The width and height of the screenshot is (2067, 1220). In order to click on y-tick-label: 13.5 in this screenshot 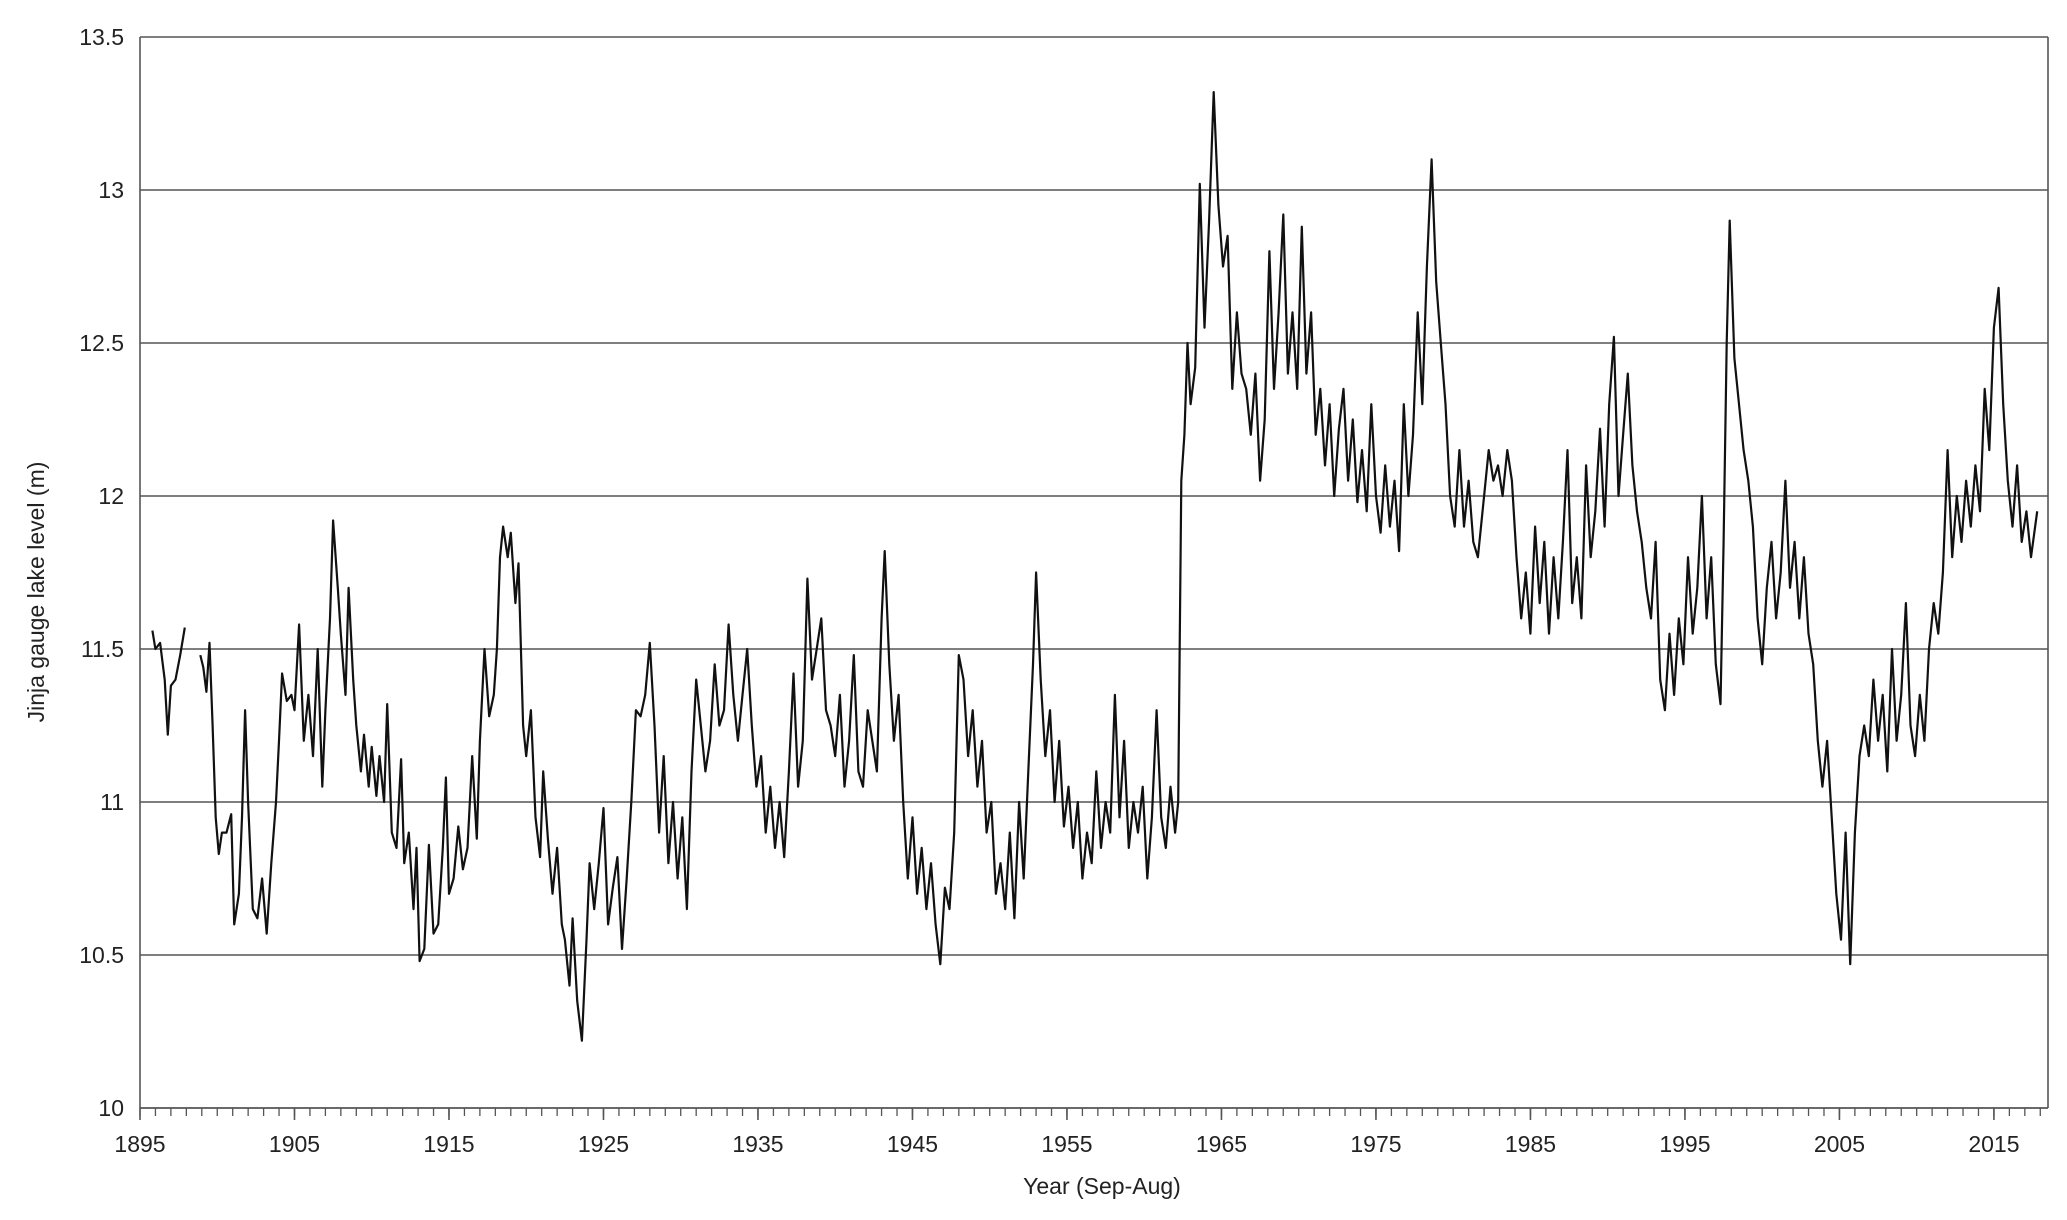, I will do `click(101, 37)`.